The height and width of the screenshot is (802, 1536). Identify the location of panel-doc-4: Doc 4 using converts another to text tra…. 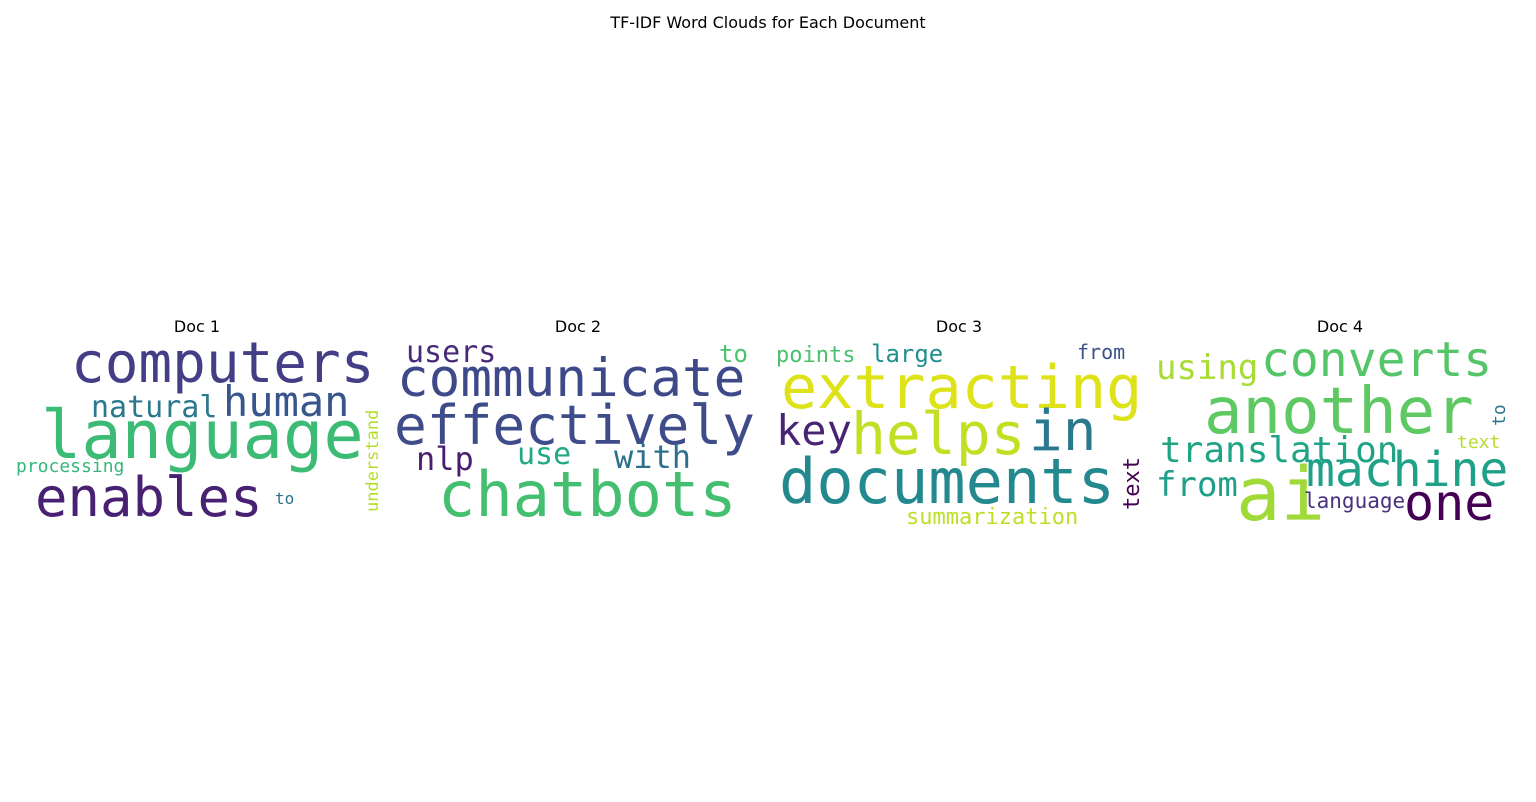
(1340, 426).